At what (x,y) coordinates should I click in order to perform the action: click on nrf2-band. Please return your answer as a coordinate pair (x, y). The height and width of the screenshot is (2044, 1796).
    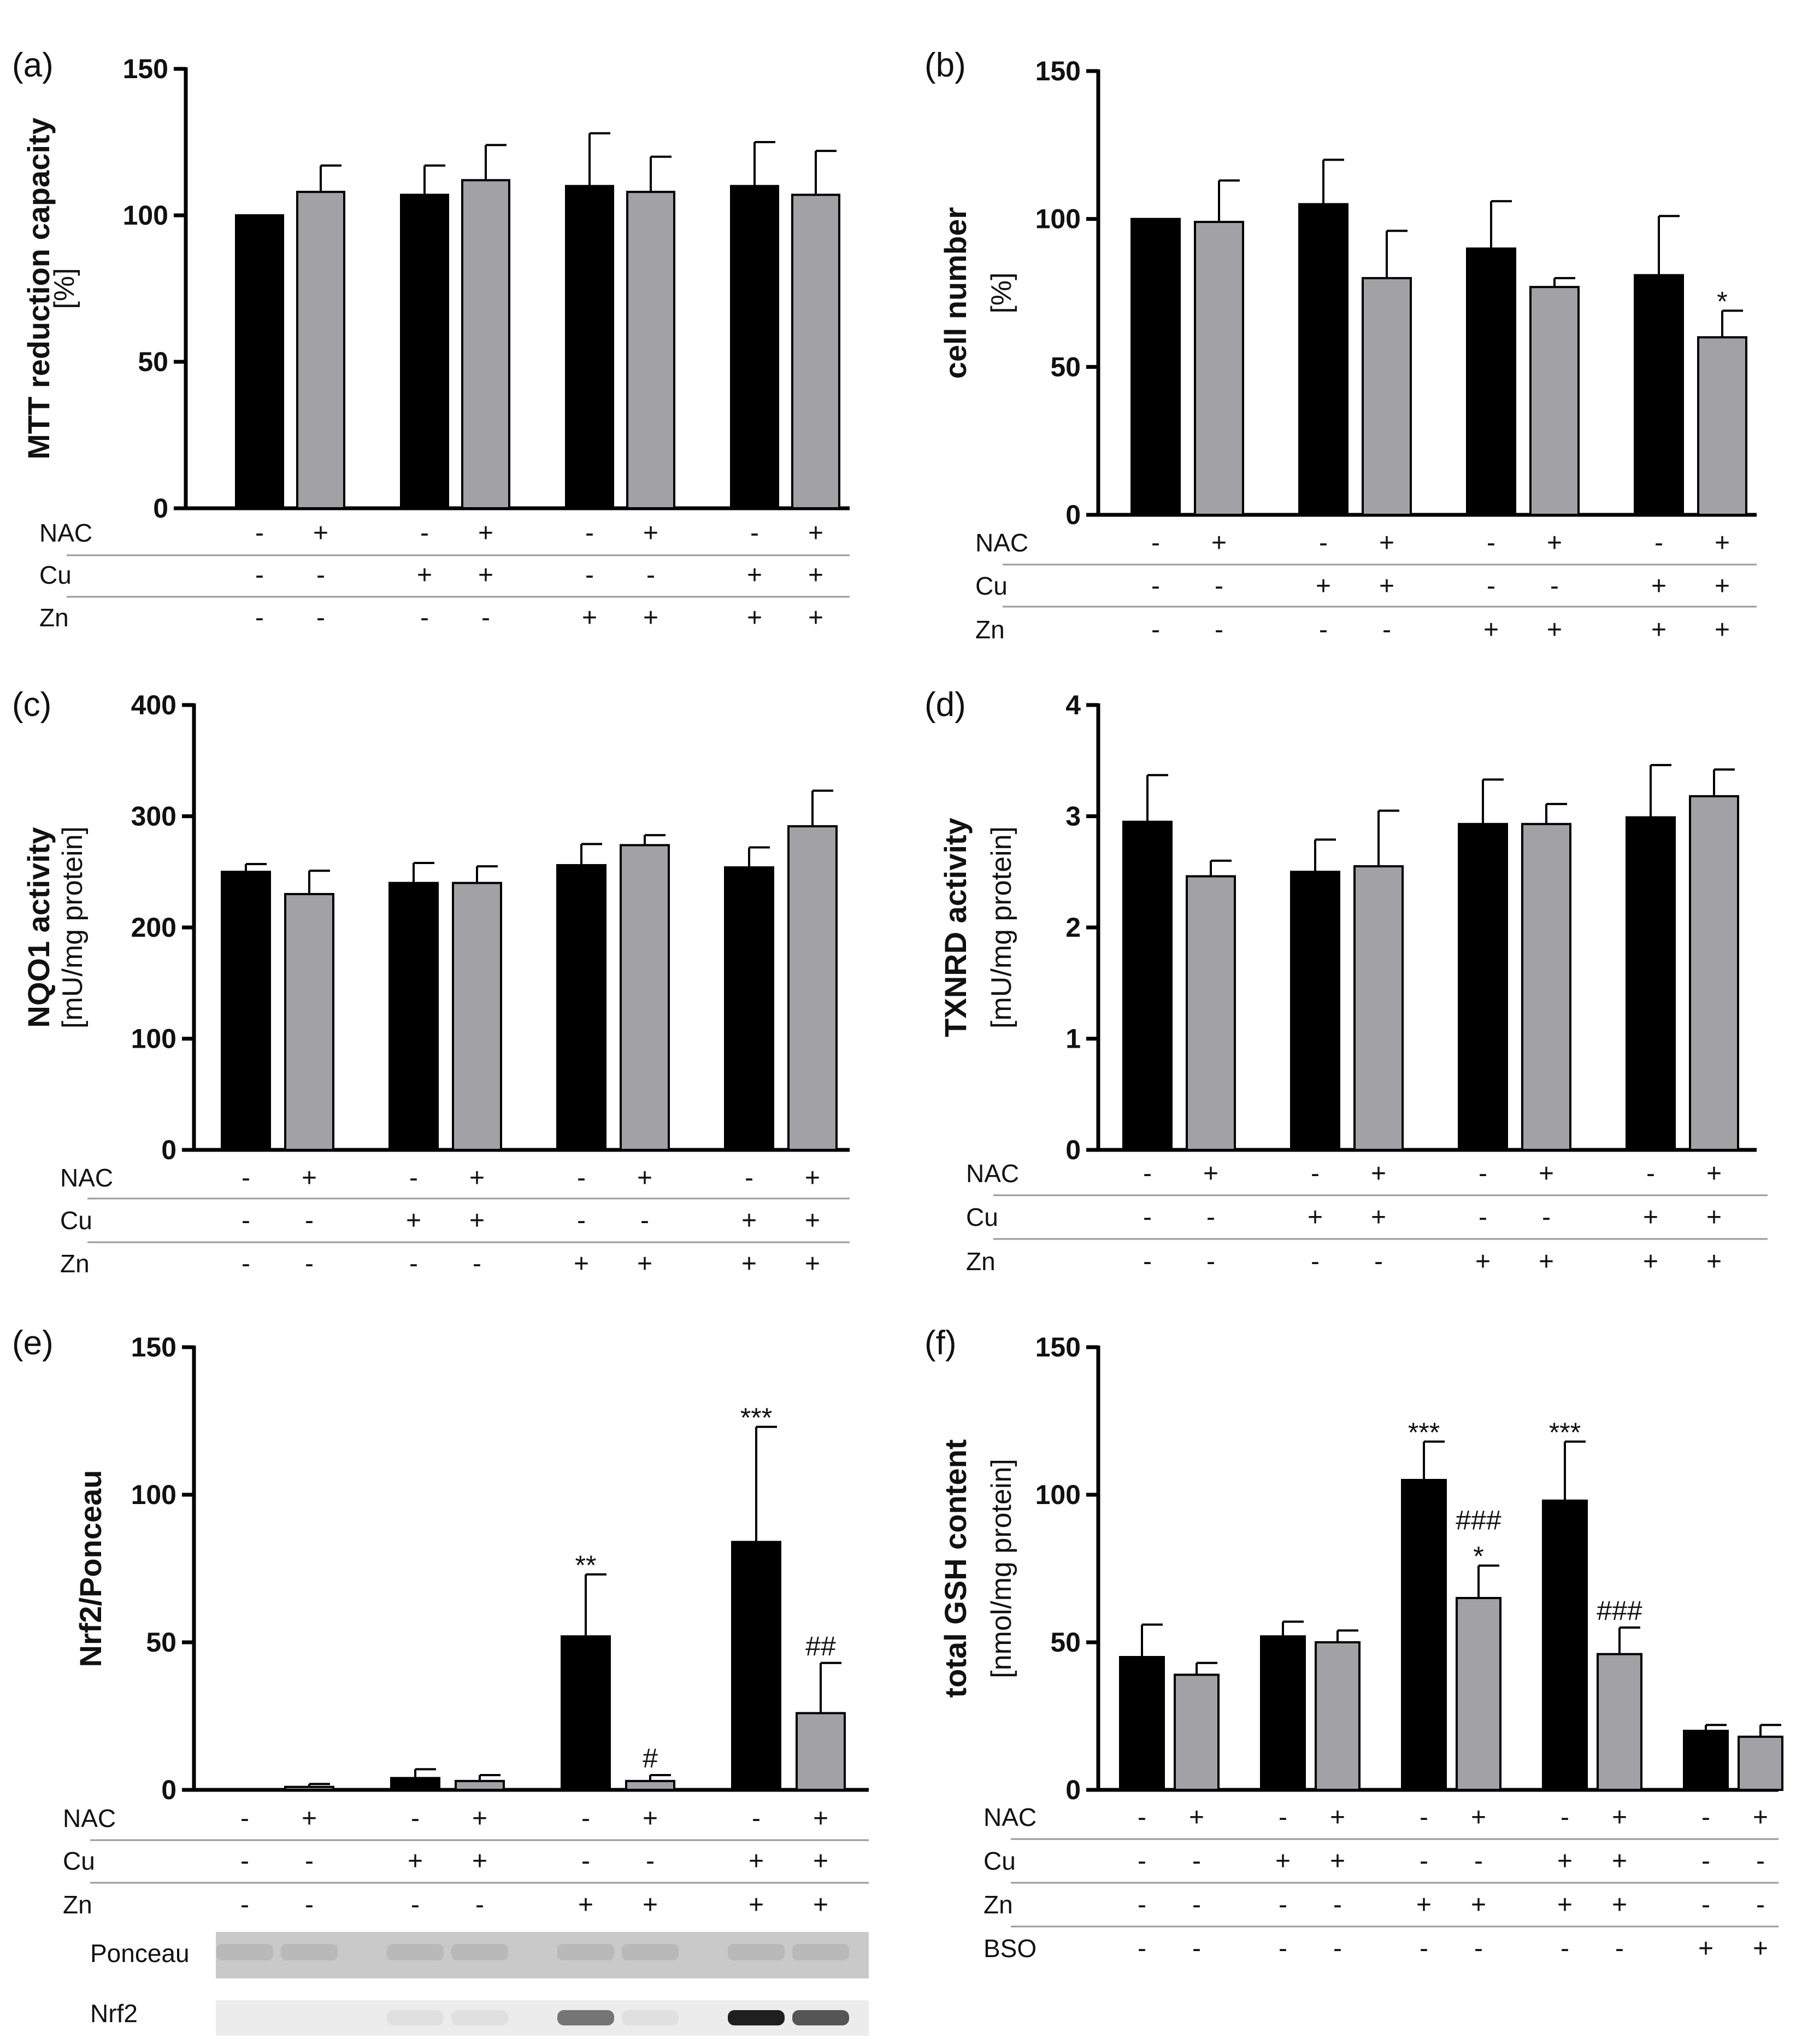
    Looking at the image, I should click on (756, 2017).